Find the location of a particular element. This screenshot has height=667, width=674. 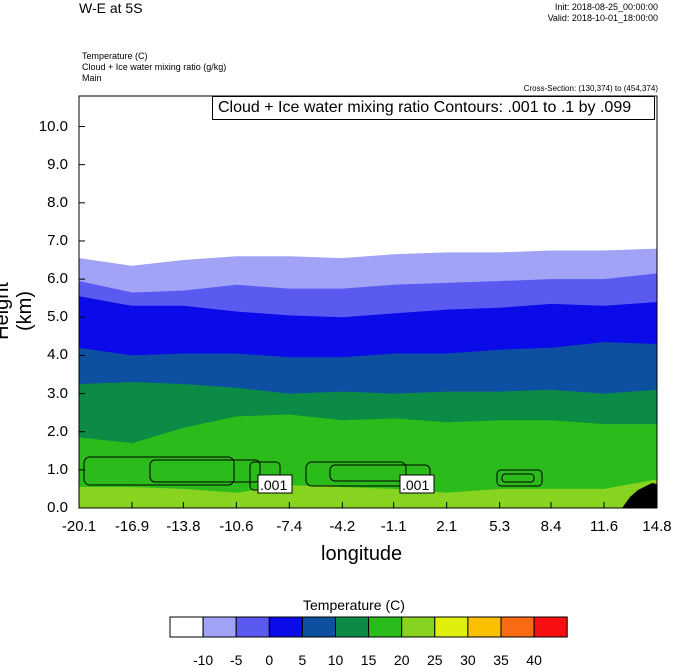

field-label-cloud-ice: Cloud + Ice water mixing ratio (g/kg) is located at coordinates (154, 67).